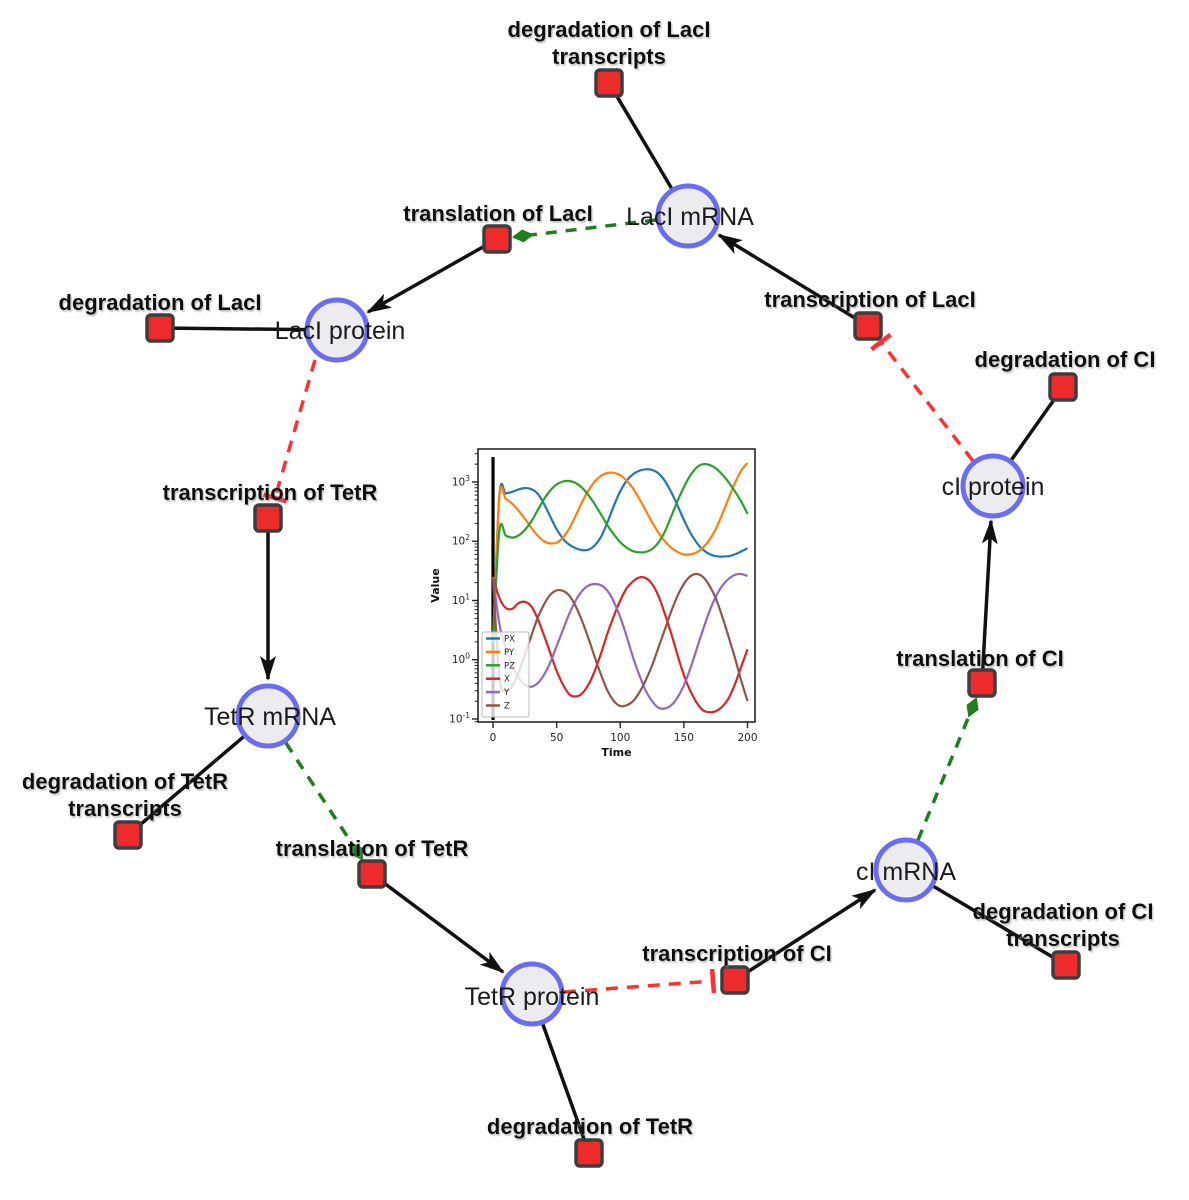 Image resolution: width=1189 pixels, height=1200 pixels. I want to click on legend-box, so click(505, 674).